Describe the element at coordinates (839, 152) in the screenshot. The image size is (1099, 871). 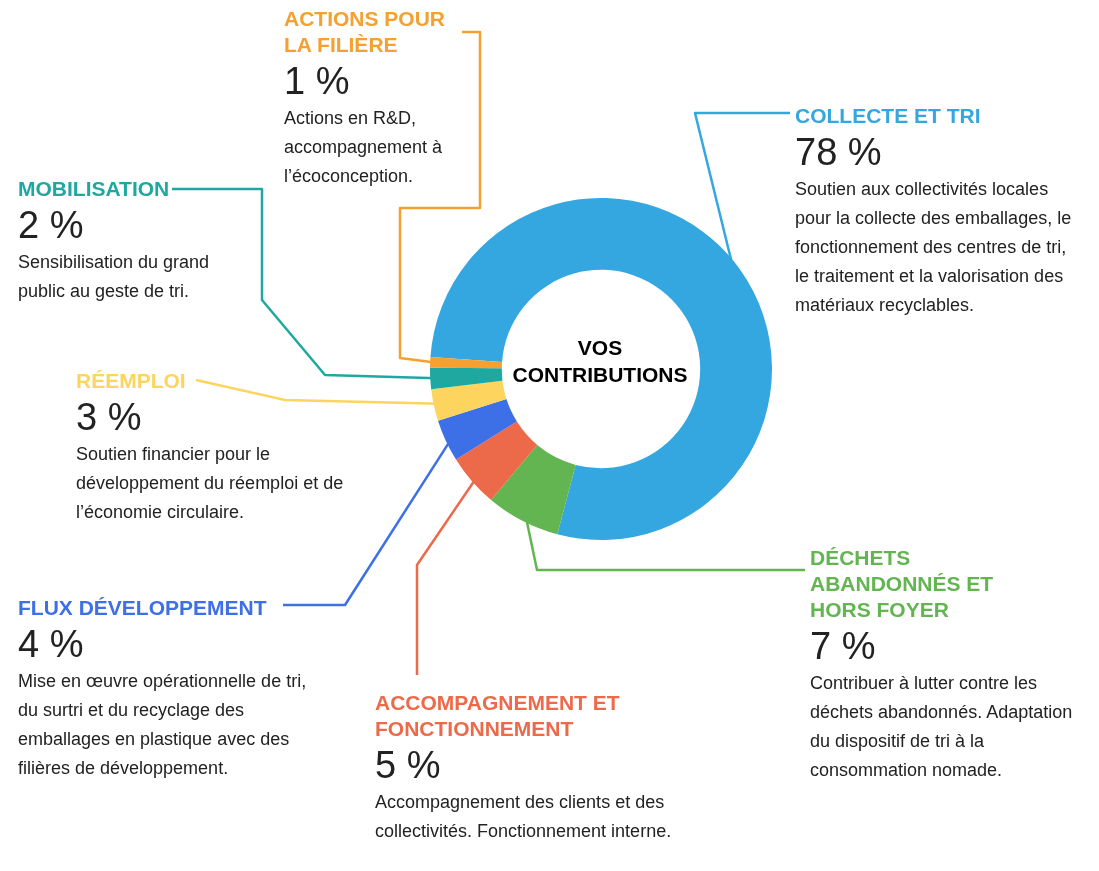
I see `data-label: 78 %` at that location.